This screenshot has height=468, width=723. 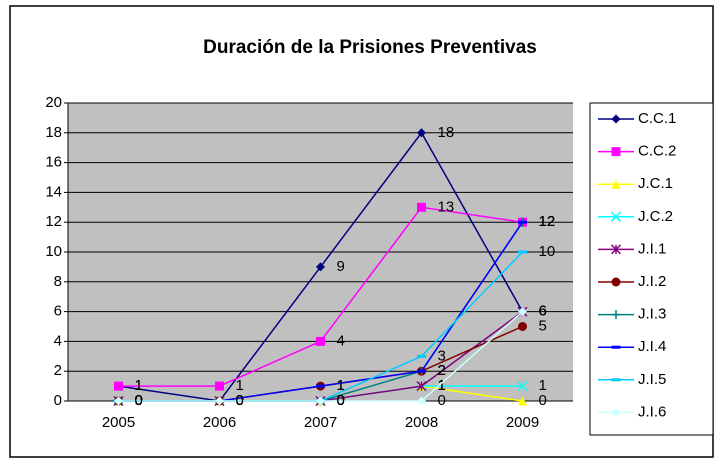 What do you see at coordinates (655, 216) in the screenshot?
I see `legend-label: J.C.2` at bounding box center [655, 216].